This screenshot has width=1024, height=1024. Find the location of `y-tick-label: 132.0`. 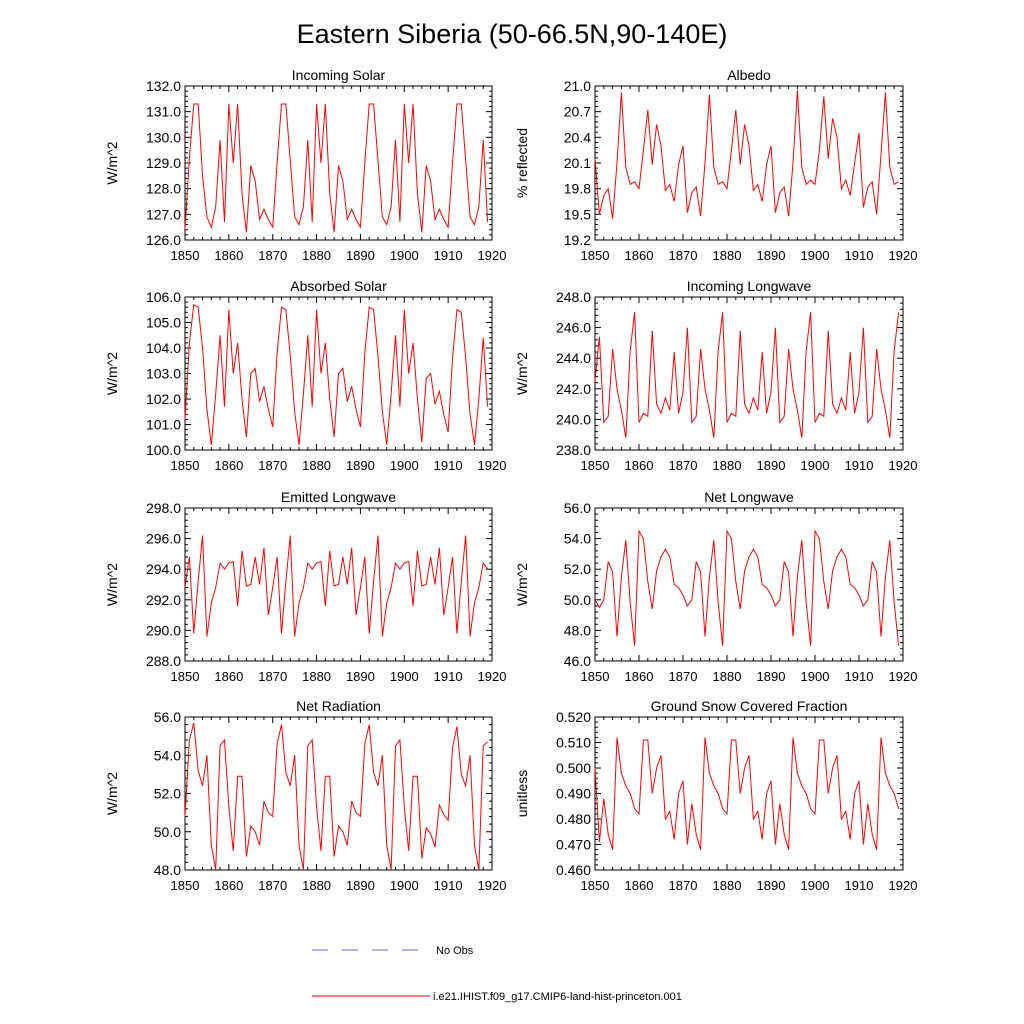

y-tick-label: 132.0 is located at coordinates (163, 86).